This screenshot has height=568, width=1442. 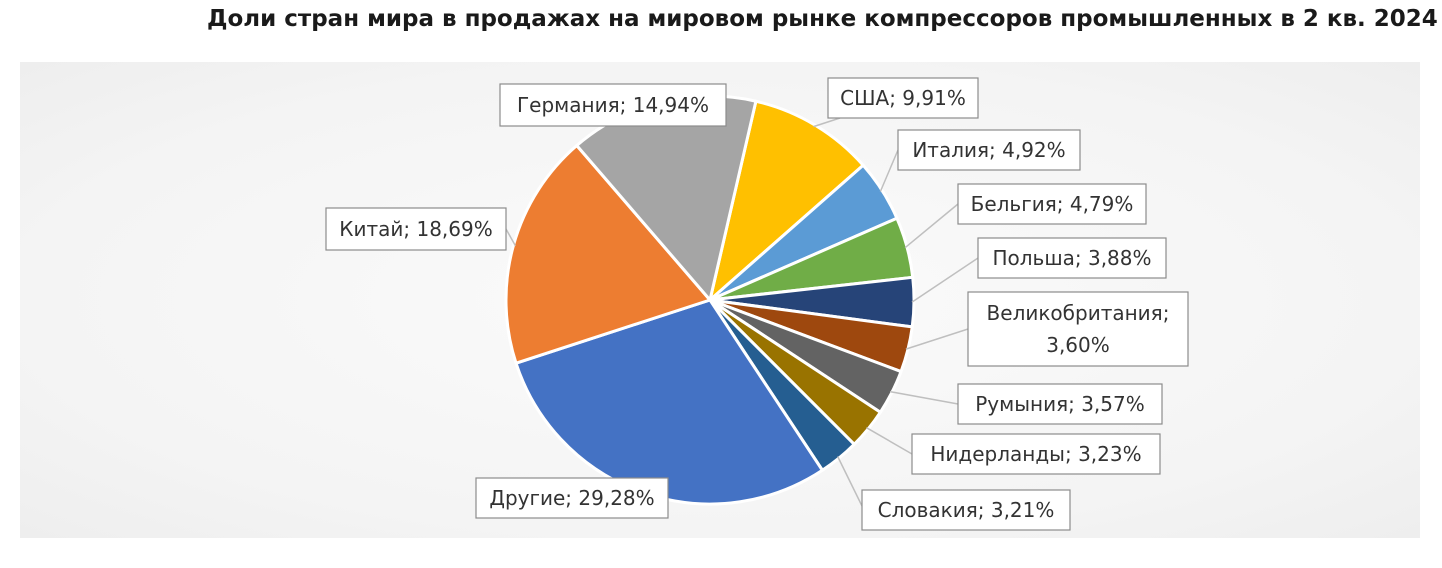 I want to click on data-label: Нидерланды; 3,23%, so click(x=1035, y=454).